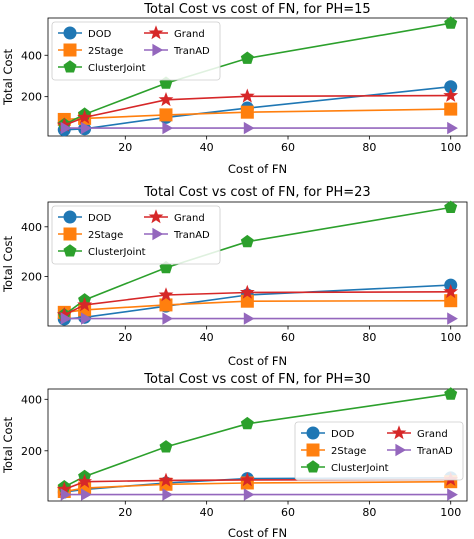  Describe the element at coordinates (158, 50) in the screenshot. I see `legend-marker-tranad` at that location.